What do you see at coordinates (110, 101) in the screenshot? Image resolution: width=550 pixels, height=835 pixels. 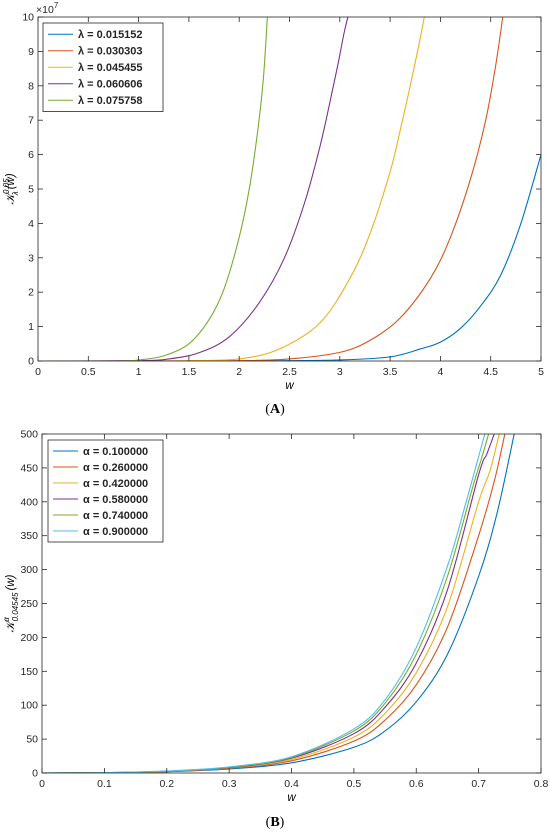 I see `legend-entry: λ = 0.075758` at bounding box center [110, 101].